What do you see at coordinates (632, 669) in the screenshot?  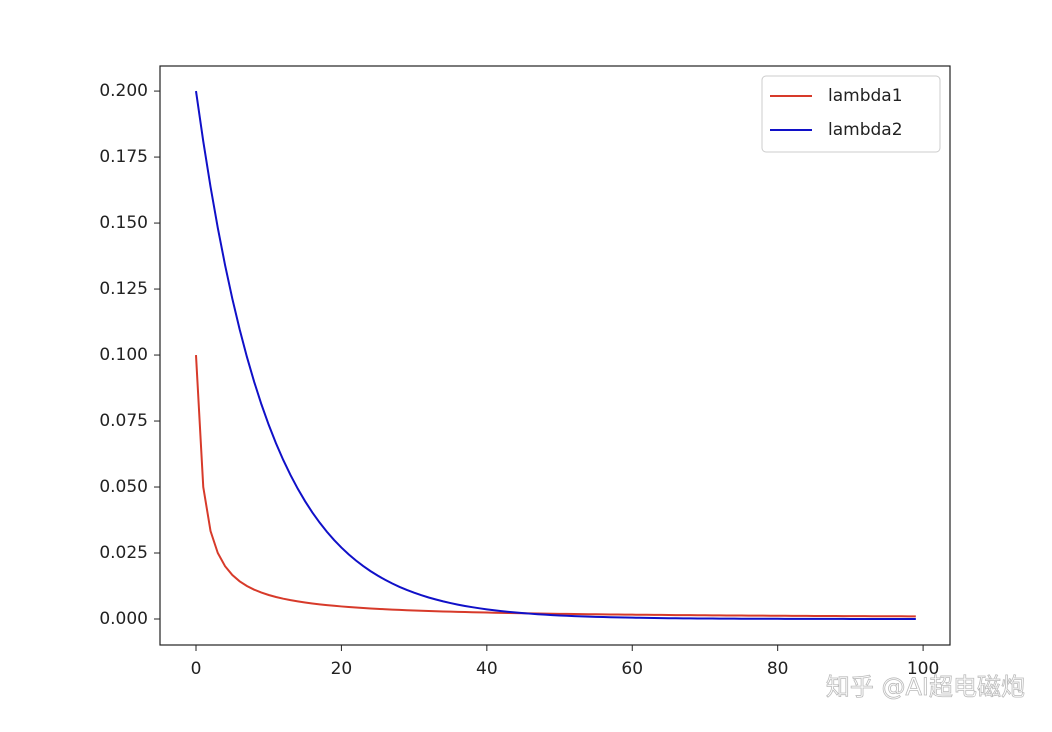 I see `x-tick-label: 60` at bounding box center [632, 669].